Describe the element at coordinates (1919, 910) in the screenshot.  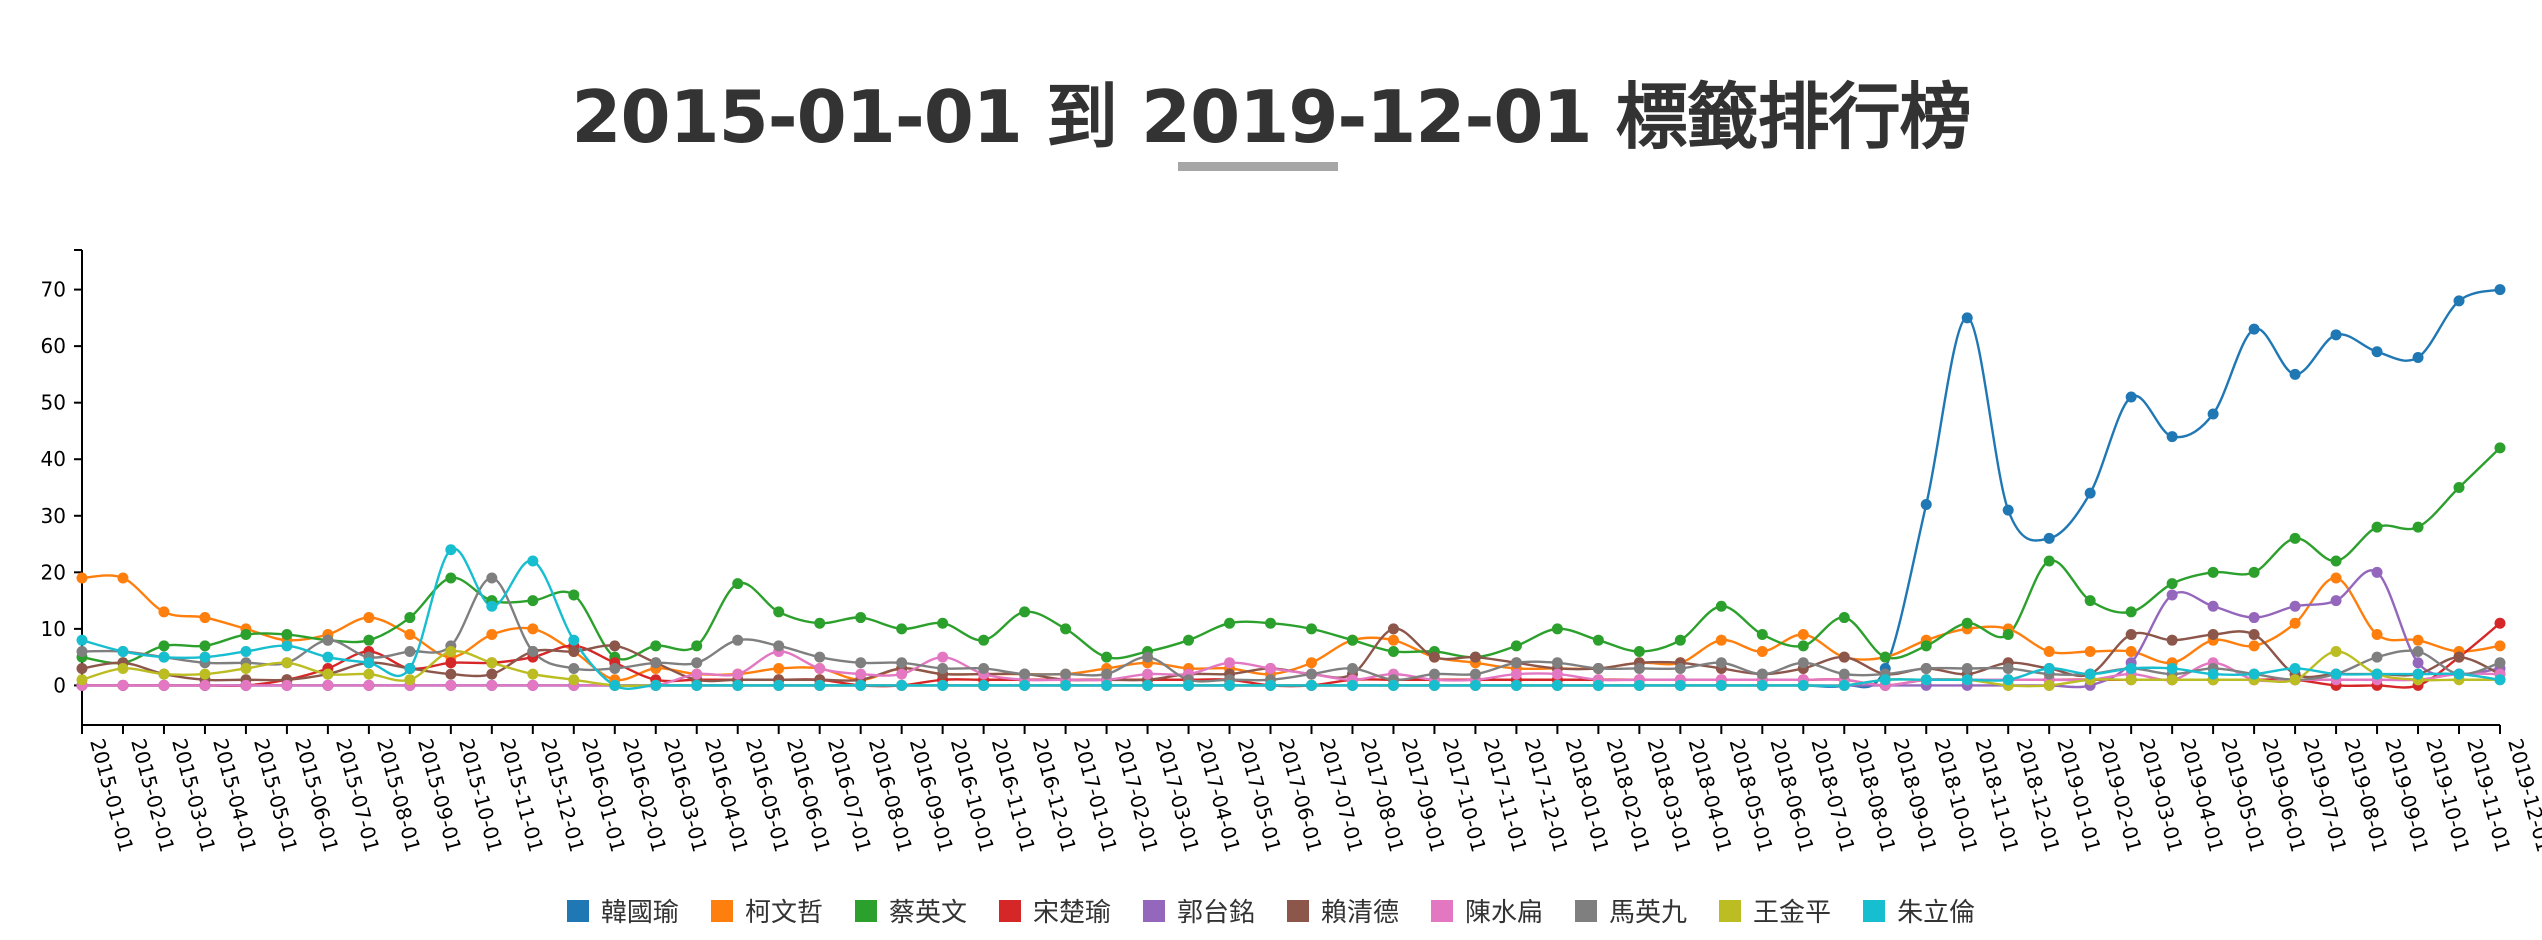
I see `legend-item: 朱立倫` at that location.